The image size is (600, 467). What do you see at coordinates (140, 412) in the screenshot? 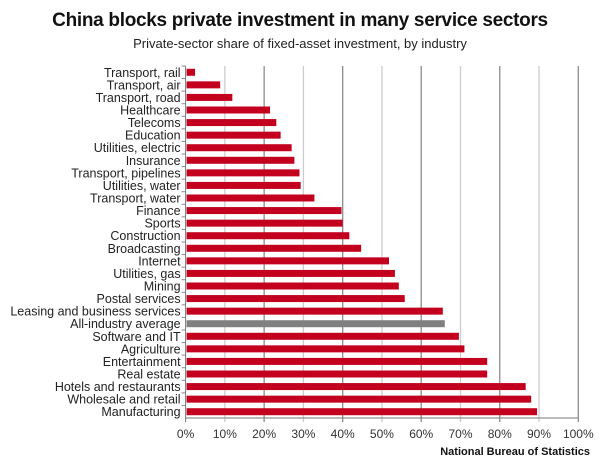
I see `category-label: Manufacturing` at bounding box center [140, 412].